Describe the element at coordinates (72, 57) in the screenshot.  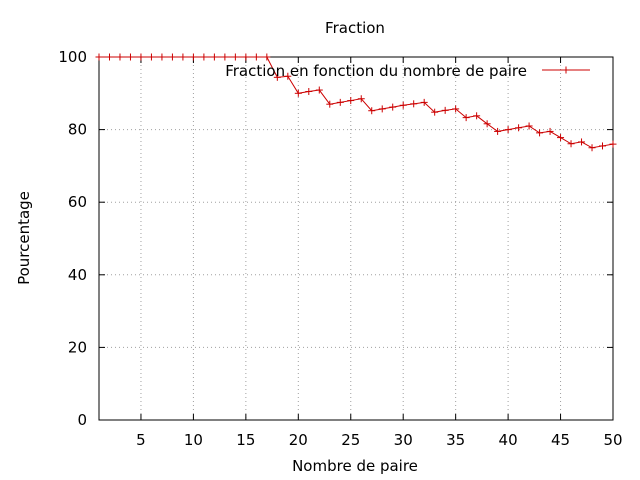
I see `y-tick-label: 100` at that location.